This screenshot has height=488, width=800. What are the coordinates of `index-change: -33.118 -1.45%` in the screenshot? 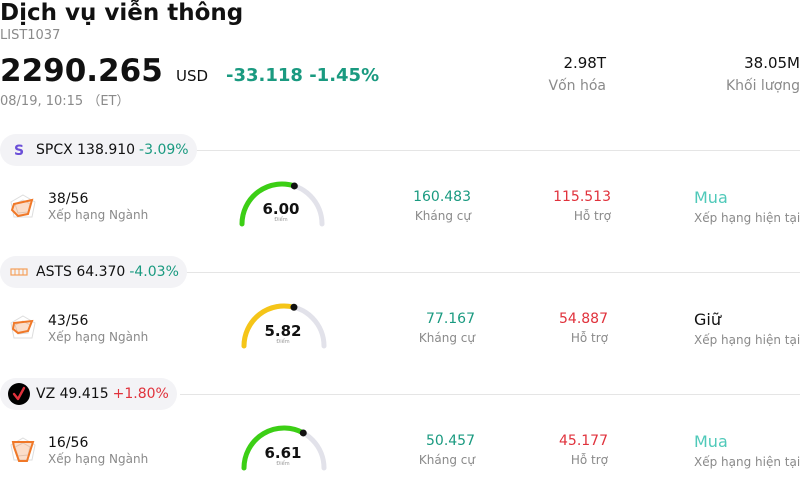 It's located at (303, 75).